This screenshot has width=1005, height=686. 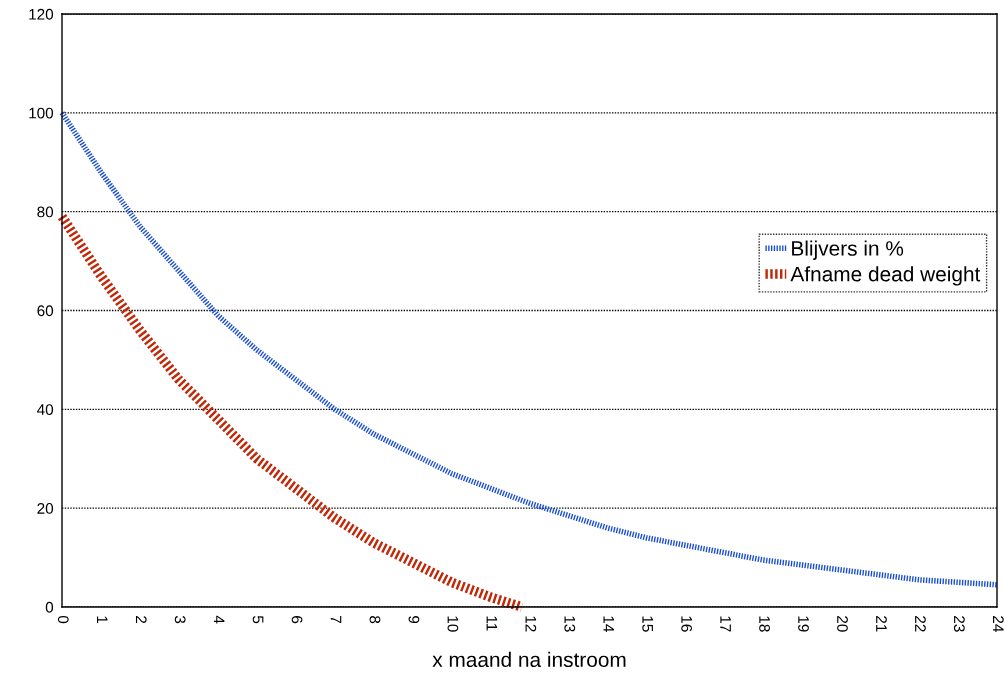 What do you see at coordinates (41, 14) in the screenshot?
I see `y-tick-label: 120` at bounding box center [41, 14].